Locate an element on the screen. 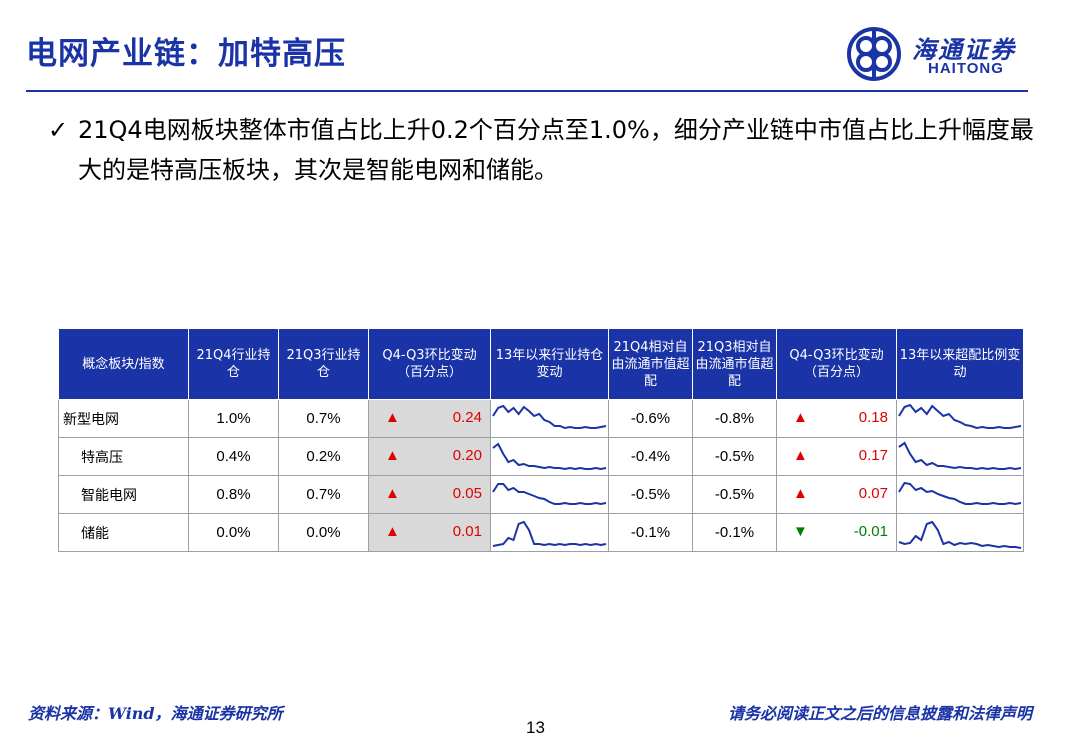 Image resolution: width=1080 pixels, height=746 pixels. sector-name: 智能电网 is located at coordinates (123, 494).